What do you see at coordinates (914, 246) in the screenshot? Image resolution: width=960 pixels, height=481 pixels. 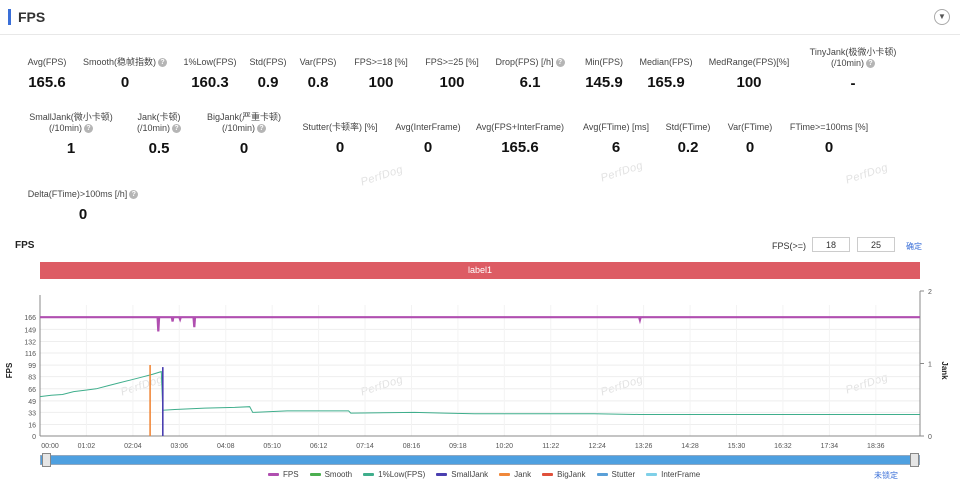 I see `confirm-button: 确定` at bounding box center [914, 246].